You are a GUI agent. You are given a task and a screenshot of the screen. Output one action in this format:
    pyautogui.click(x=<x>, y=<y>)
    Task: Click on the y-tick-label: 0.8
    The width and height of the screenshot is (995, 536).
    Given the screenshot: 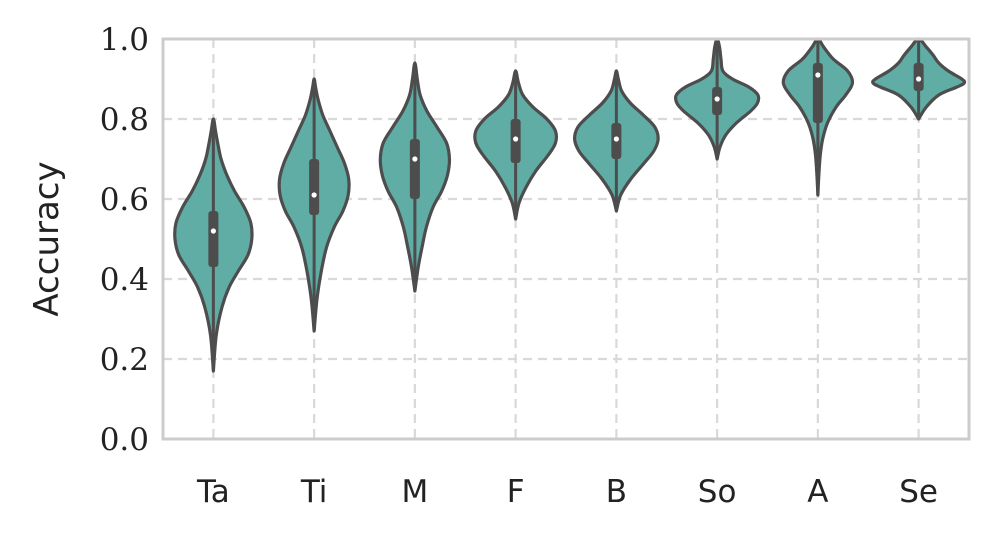 What is the action you would take?
    pyautogui.click(x=124, y=120)
    